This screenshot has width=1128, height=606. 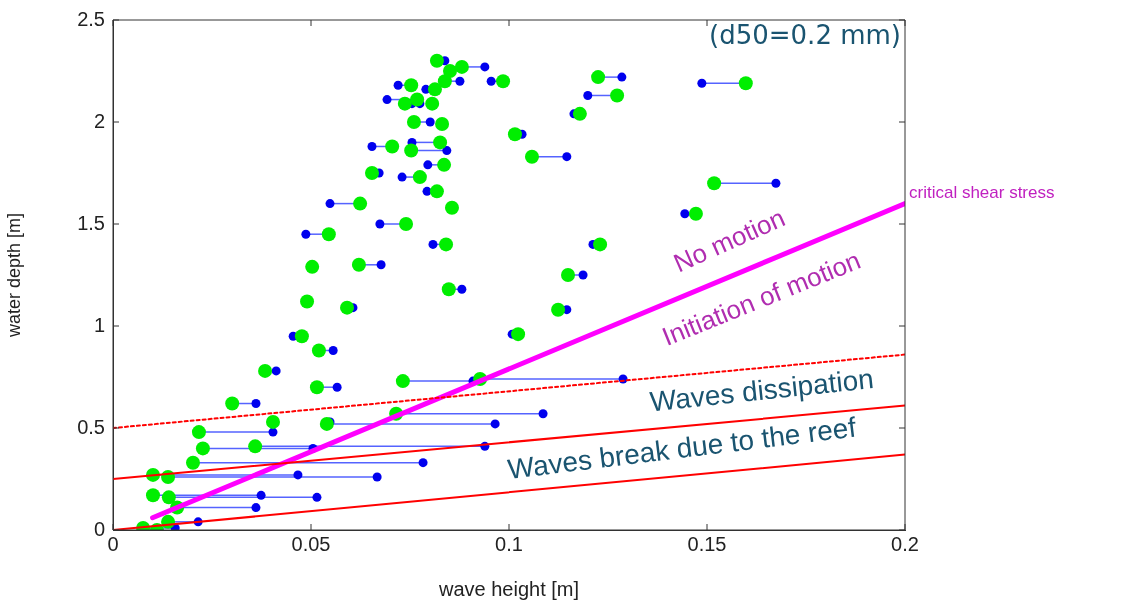 What do you see at coordinates (707, 543) in the screenshot?
I see `x-tick-label: 0.15` at bounding box center [707, 543].